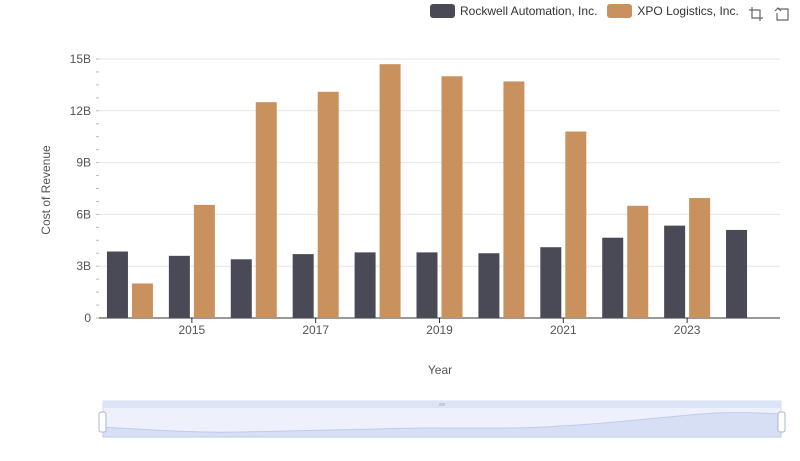 Image resolution: width=800 pixels, height=461 pixels. I want to click on legend-item-xpo: XPO Logistics, Inc., so click(673, 11).